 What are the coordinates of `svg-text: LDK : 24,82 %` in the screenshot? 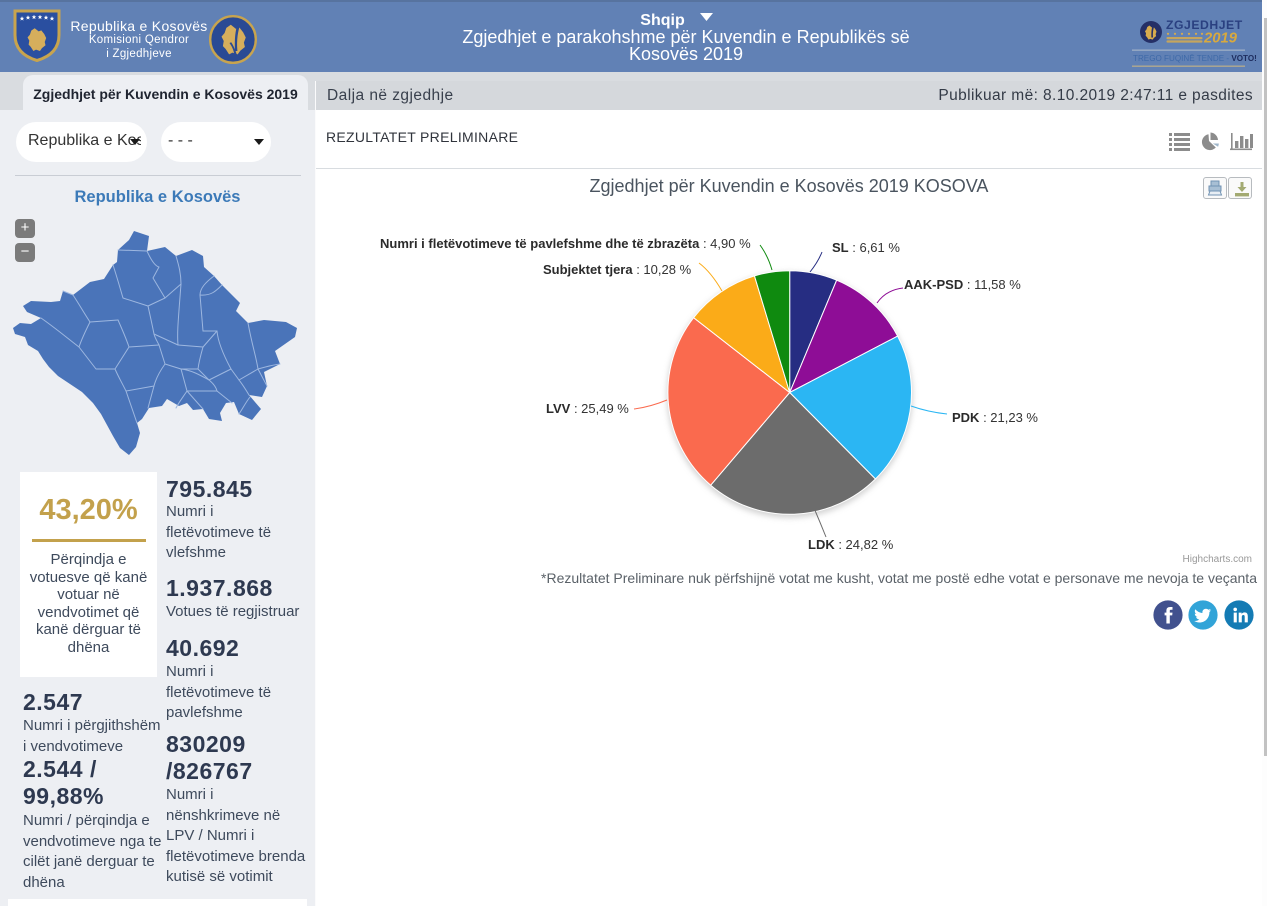 It's located at (851, 544).